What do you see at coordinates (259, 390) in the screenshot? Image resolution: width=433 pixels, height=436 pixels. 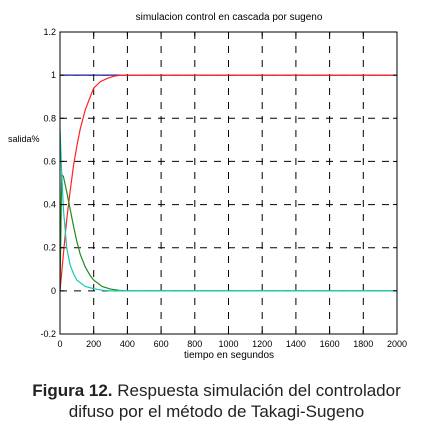 I see `caption-title-text: Respuesta simulación del controlador` at bounding box center [259, 390].